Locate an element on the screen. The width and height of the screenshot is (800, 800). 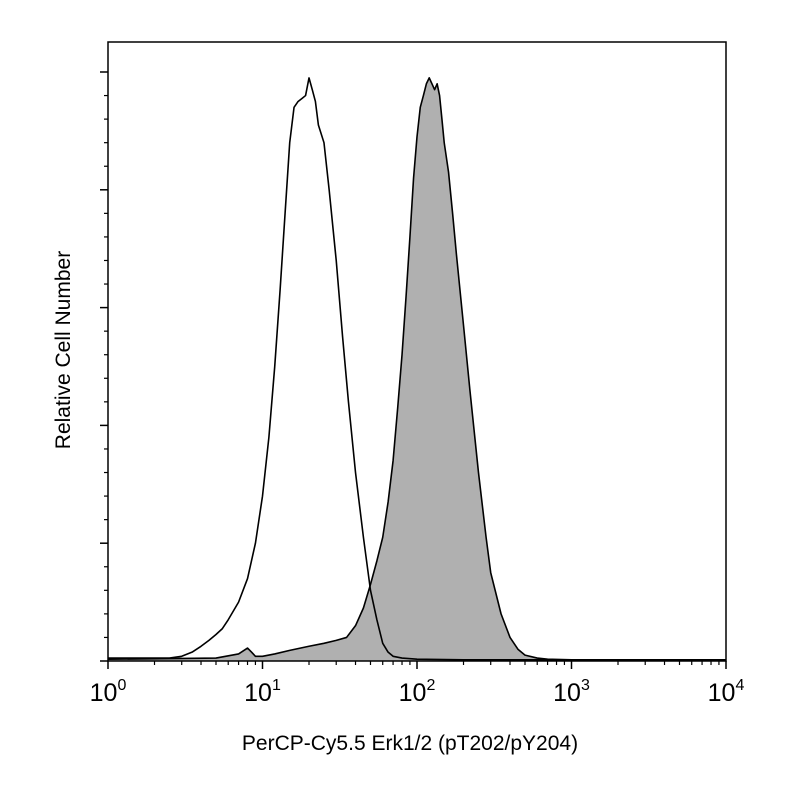
x-axis-label: PerCP-Cy5.5 Erk1/2 (pT202/pY204) is located at coordinates (410, 743).